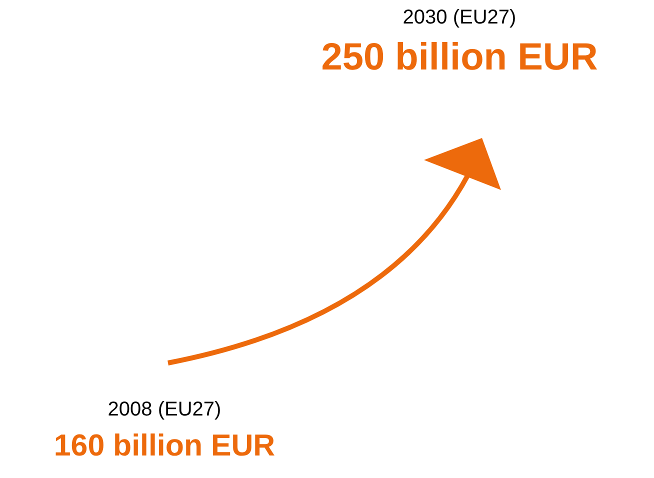  I want to click on category-label: 2008 (EU27), so click(165, 409).